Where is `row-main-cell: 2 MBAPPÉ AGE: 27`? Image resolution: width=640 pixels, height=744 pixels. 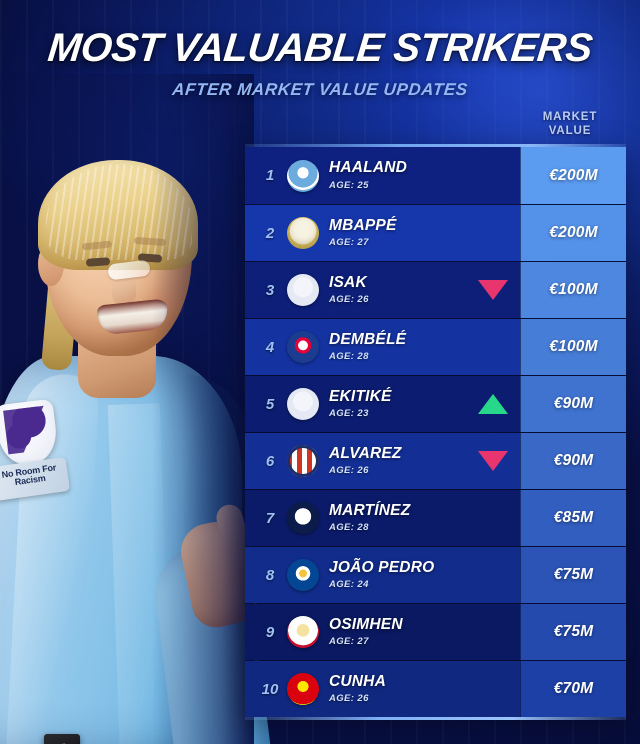 row-main-cell: 2 MBAPPÉ AGE: 27 is located at coordinates (382, 233).